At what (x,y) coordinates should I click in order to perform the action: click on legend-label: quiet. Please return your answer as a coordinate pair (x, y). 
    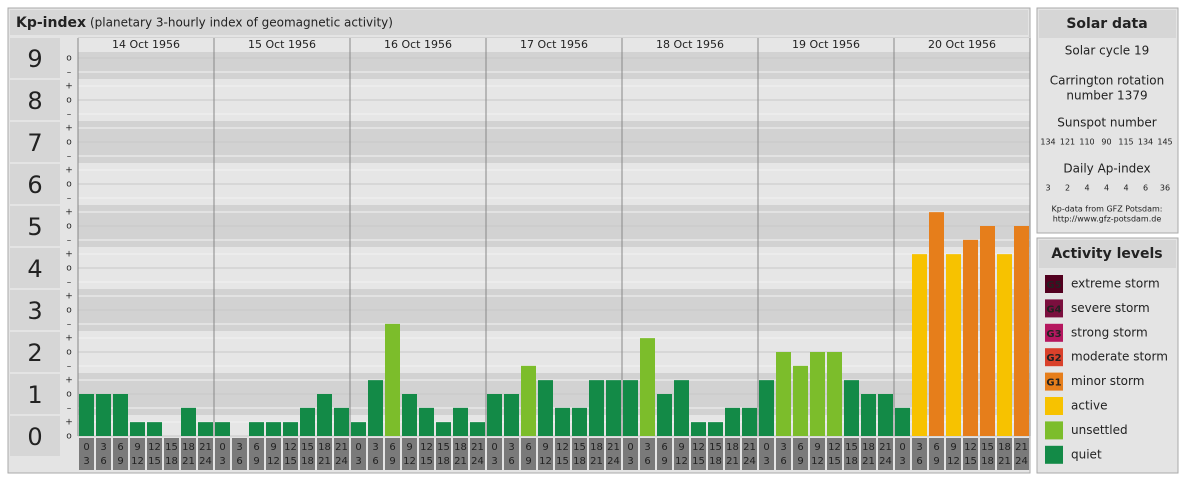
    Looking at the image, I should click on (1086, 454).